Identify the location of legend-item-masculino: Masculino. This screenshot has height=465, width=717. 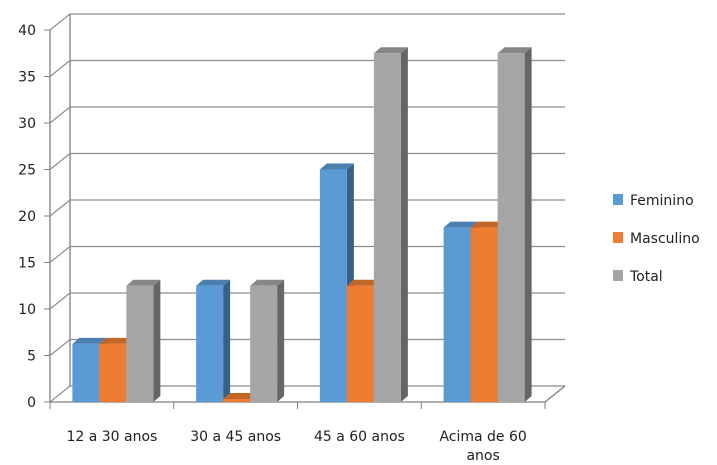
(656, 239).